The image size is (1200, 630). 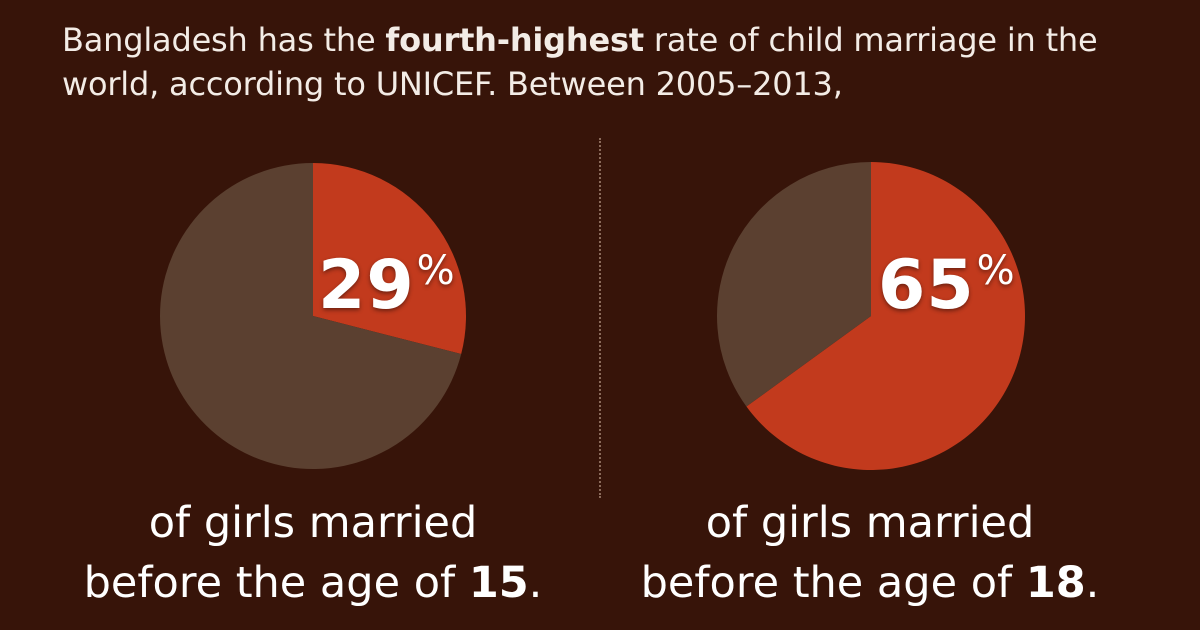 What do you see at coordinates (926, 285) in the screenshot?
I see `percent-value: 65` at bounding box center [926, 285].